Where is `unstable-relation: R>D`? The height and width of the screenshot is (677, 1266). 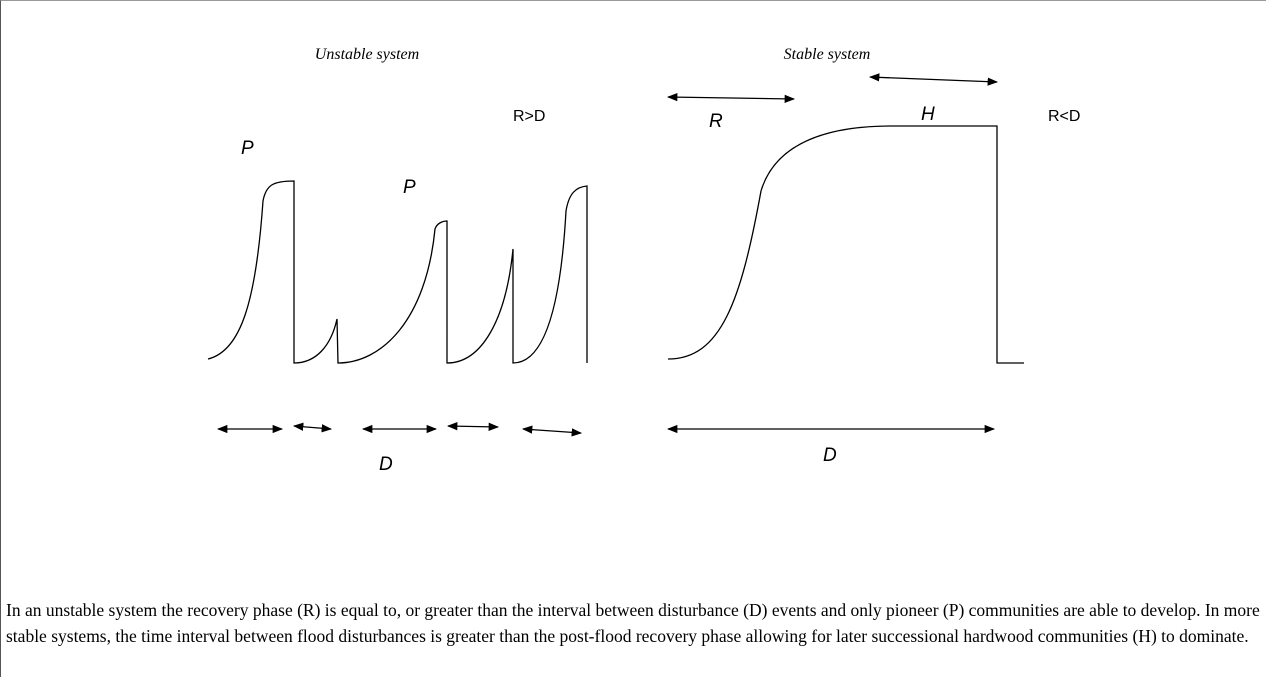 unstable-relation: R>D is located at coordinates (529, 116).